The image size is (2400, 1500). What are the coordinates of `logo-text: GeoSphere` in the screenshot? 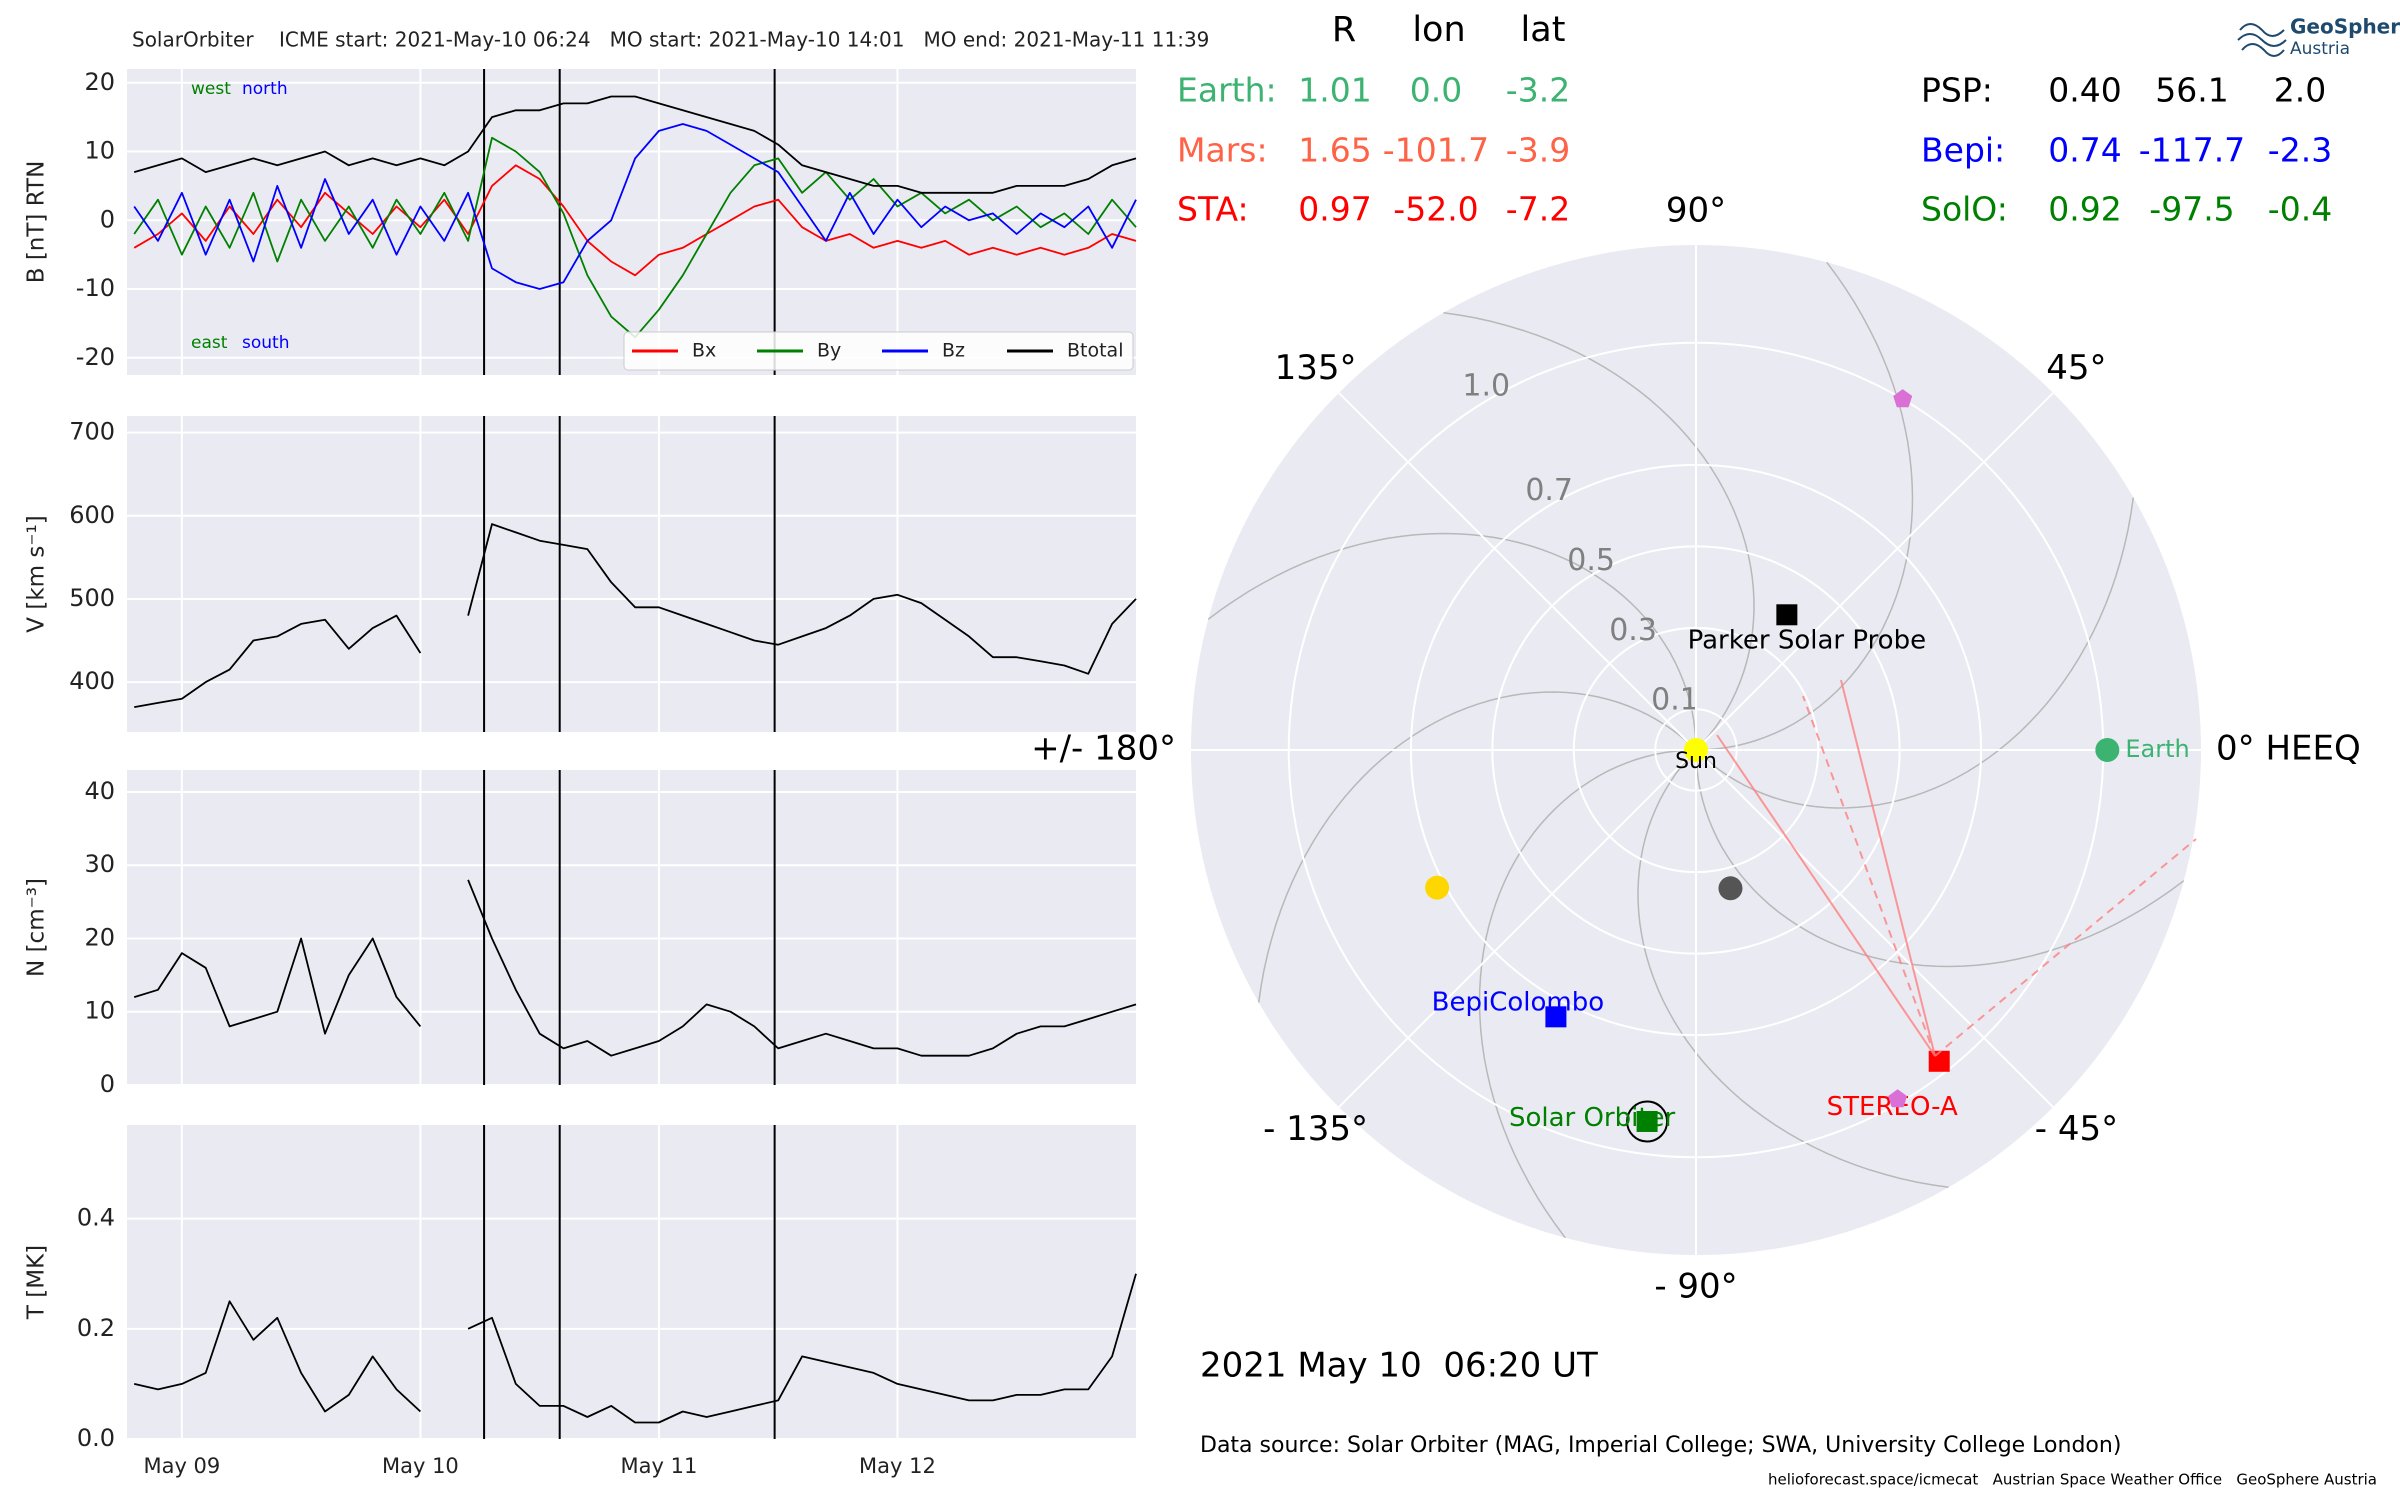 It's located at (2345, 27).